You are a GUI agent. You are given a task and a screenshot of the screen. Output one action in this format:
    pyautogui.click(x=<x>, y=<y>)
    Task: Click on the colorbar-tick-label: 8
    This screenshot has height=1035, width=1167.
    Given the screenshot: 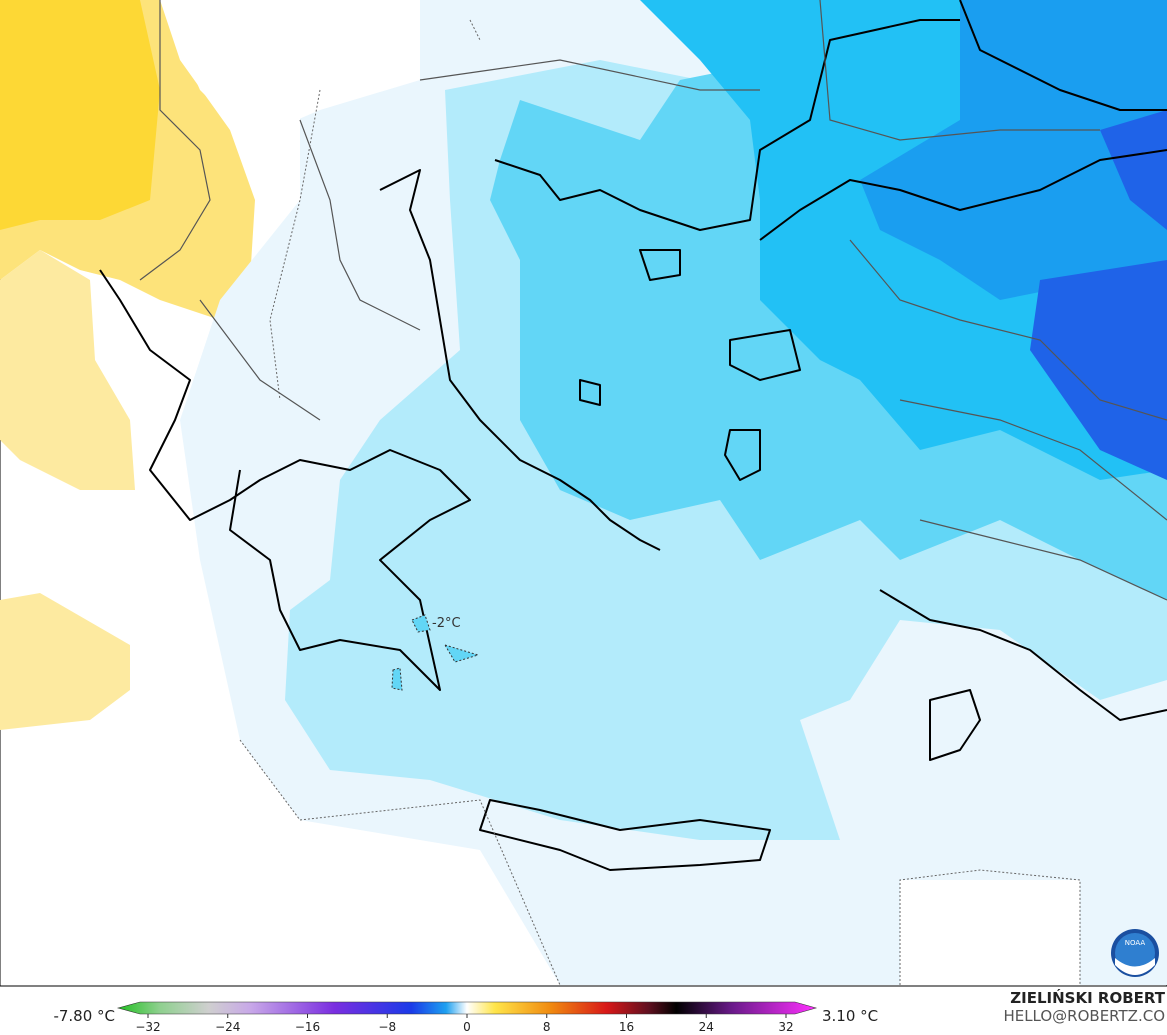 What is the action you would take?
    pyautogui.click(x=547, y=1027)
    